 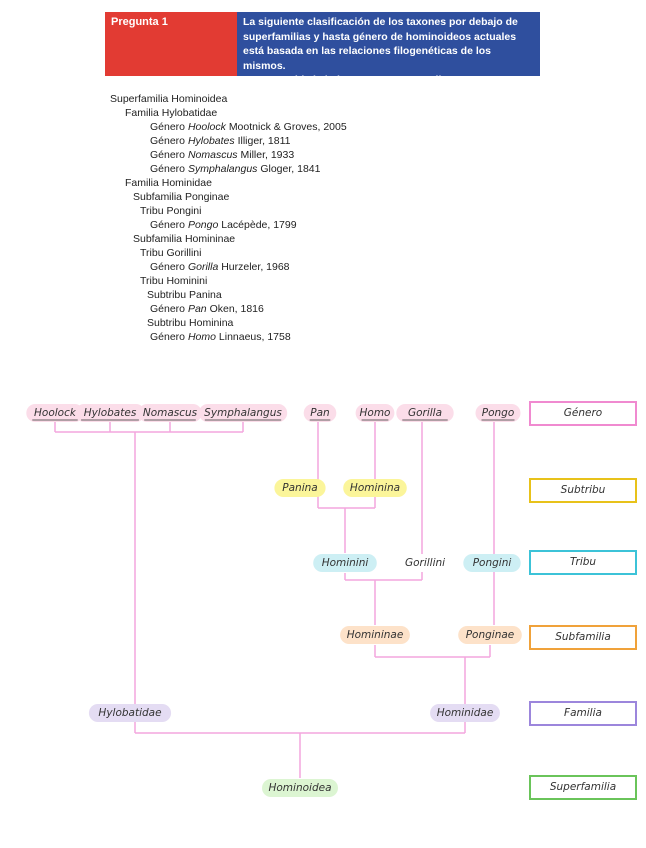 I want to click on taxonomy-line: Familia Hylobatidae, so click(x=171, y=113).